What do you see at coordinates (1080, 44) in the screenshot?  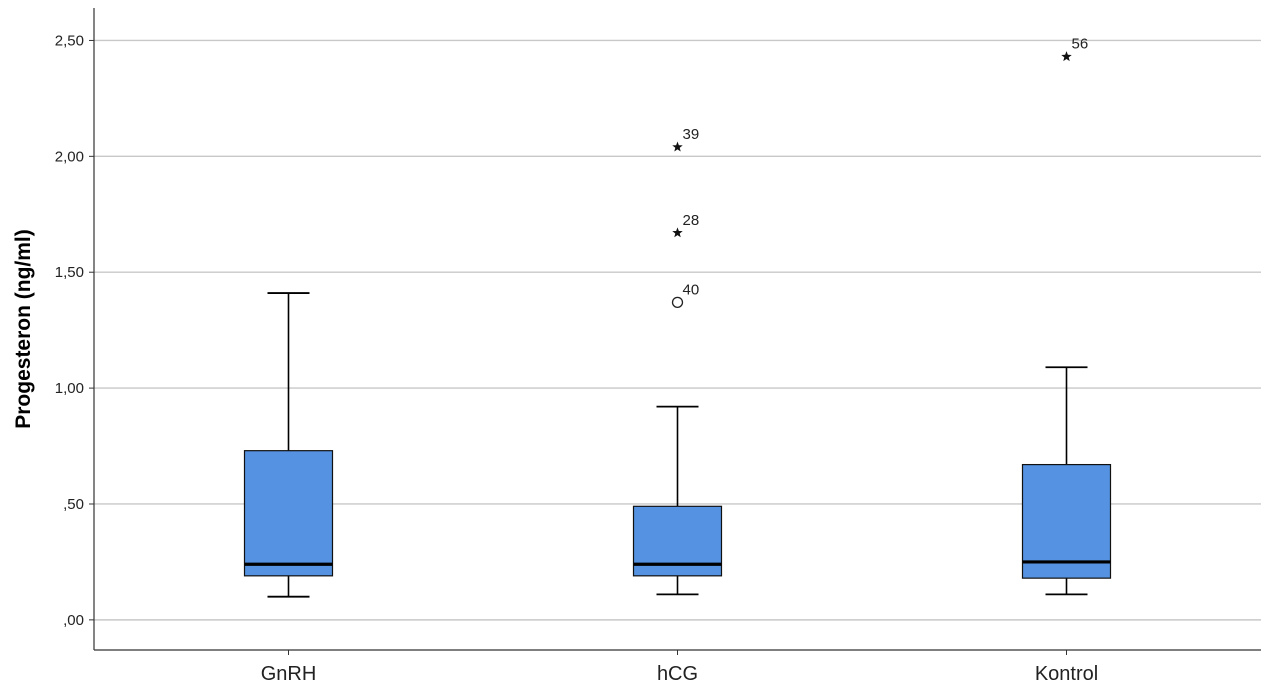 I see `outlier-label: 56` at bounding box center [1080, 44].